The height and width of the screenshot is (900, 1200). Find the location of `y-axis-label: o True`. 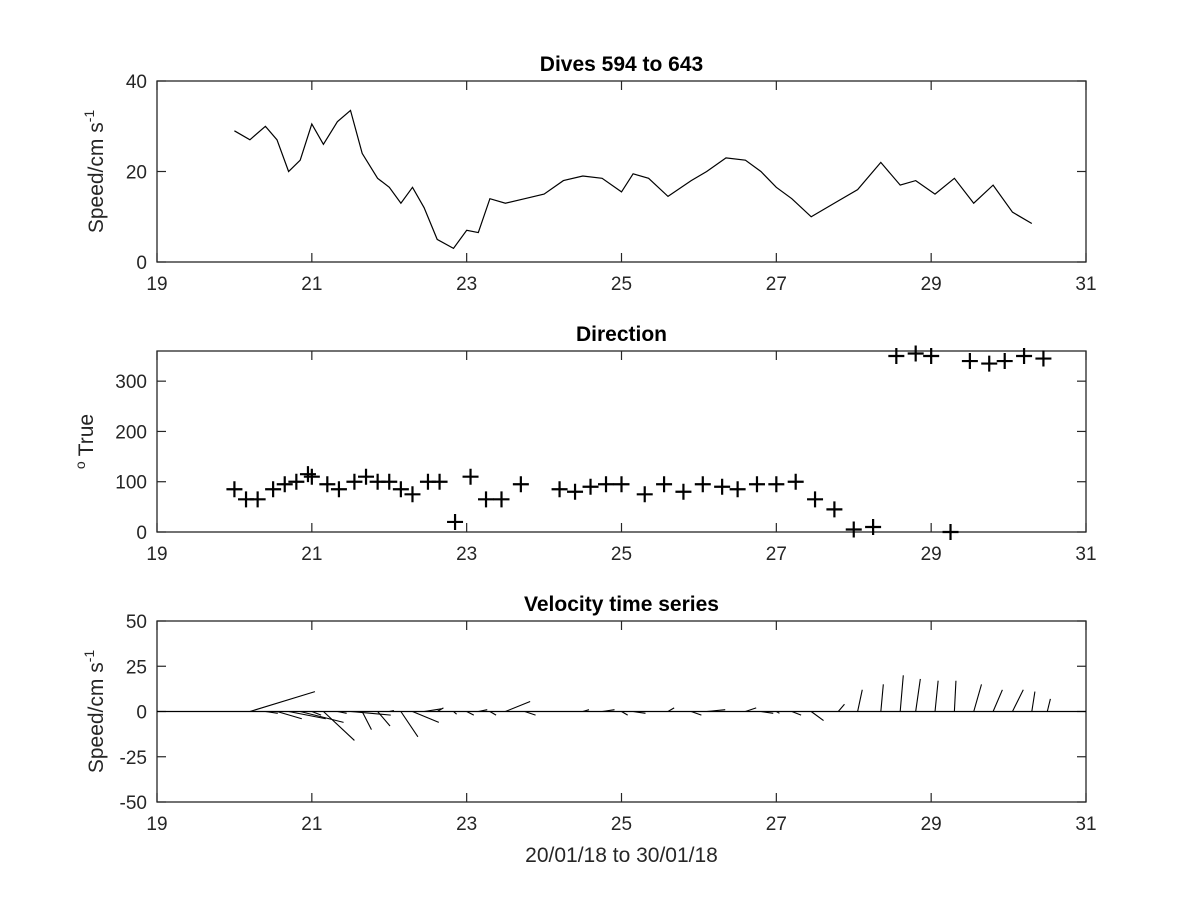

y-axis-label: o True is located at coordinates (85, 441).